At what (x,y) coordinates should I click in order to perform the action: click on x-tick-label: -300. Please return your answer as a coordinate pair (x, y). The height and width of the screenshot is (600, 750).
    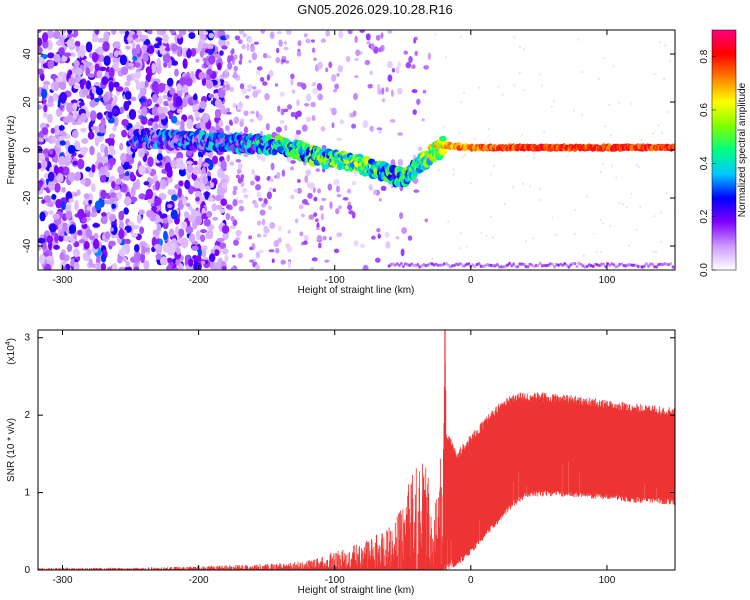
    Looking at the image, I should click on (62, 580).